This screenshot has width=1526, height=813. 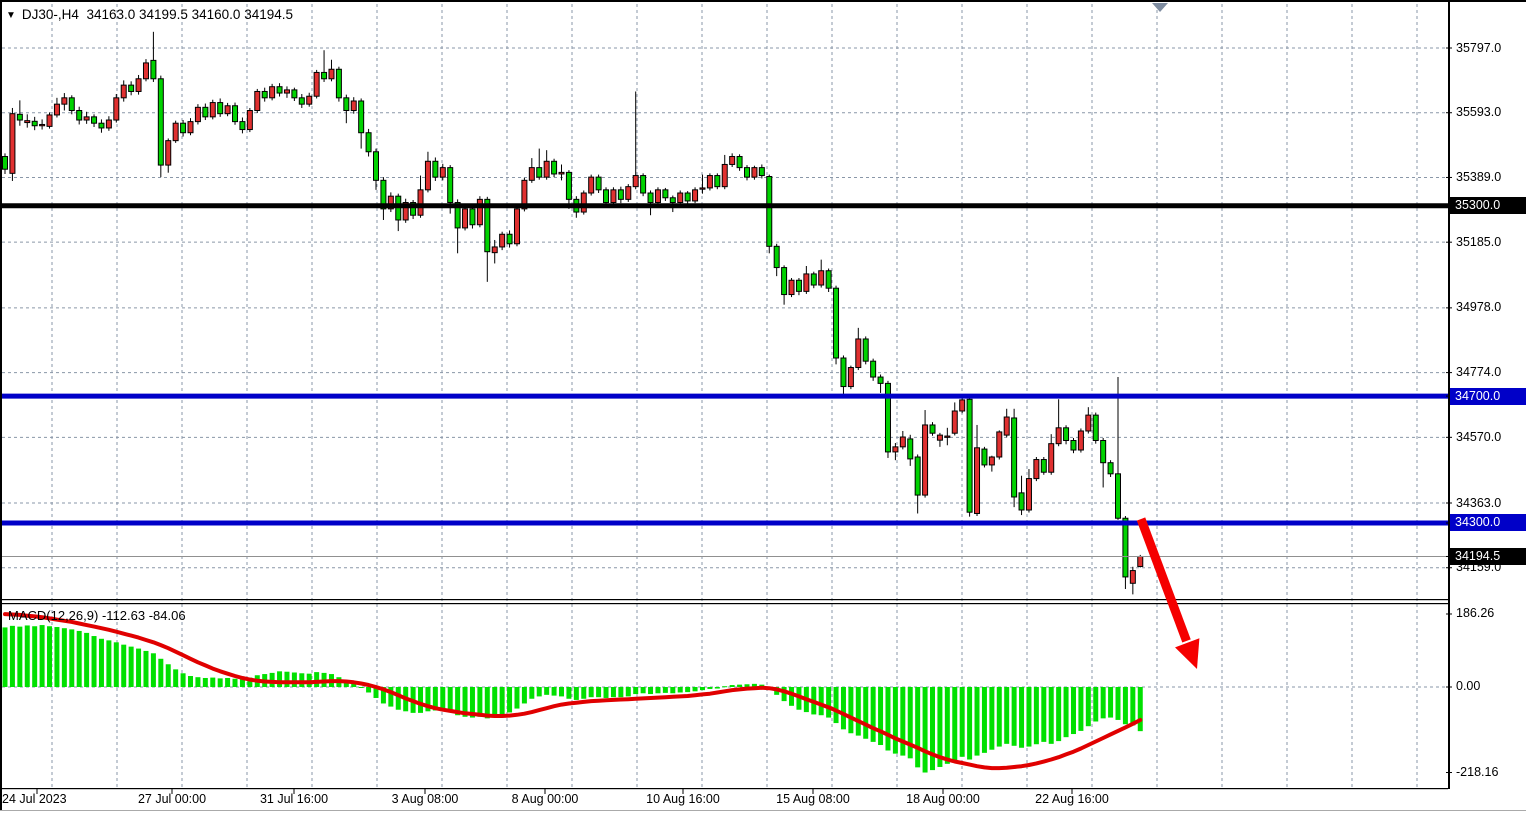 I want to click on time-axis-label: 27 Jul 00:00, so click(x=172, y=799).